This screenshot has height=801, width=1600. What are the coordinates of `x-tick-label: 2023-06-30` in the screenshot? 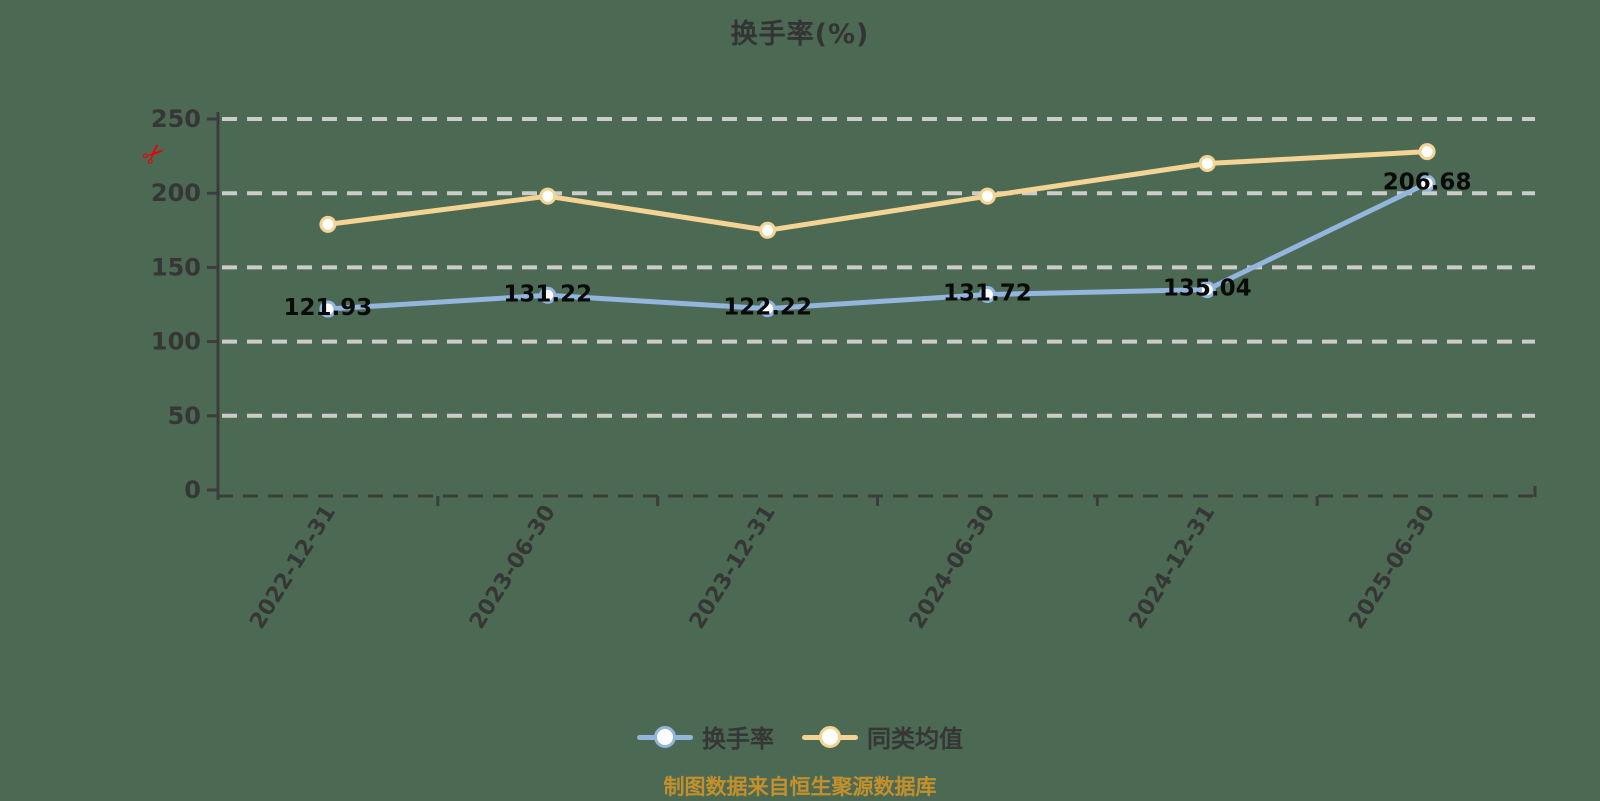 It's located at (513, 567).